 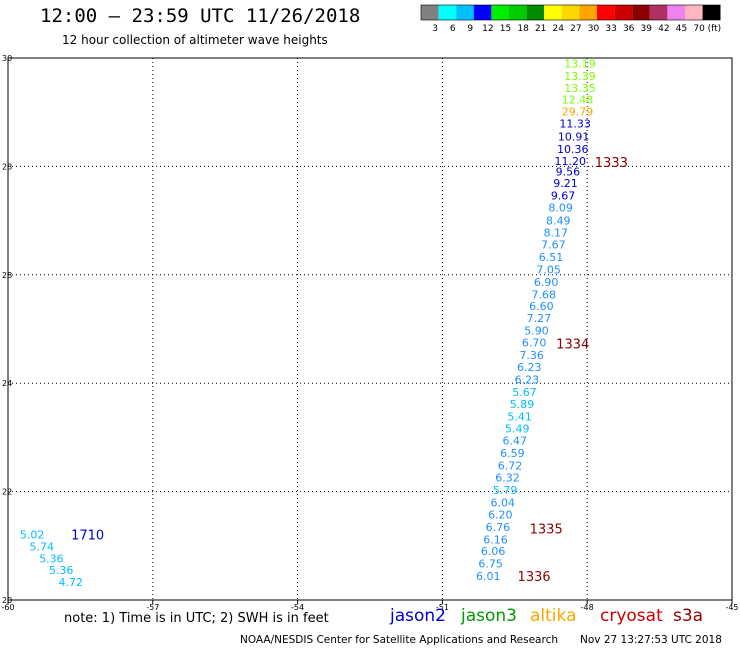 What do you see at coordinates (541, 306) in the screenshot?
I see `wave-height-label: 6.60` at bounding box center [541, 306].